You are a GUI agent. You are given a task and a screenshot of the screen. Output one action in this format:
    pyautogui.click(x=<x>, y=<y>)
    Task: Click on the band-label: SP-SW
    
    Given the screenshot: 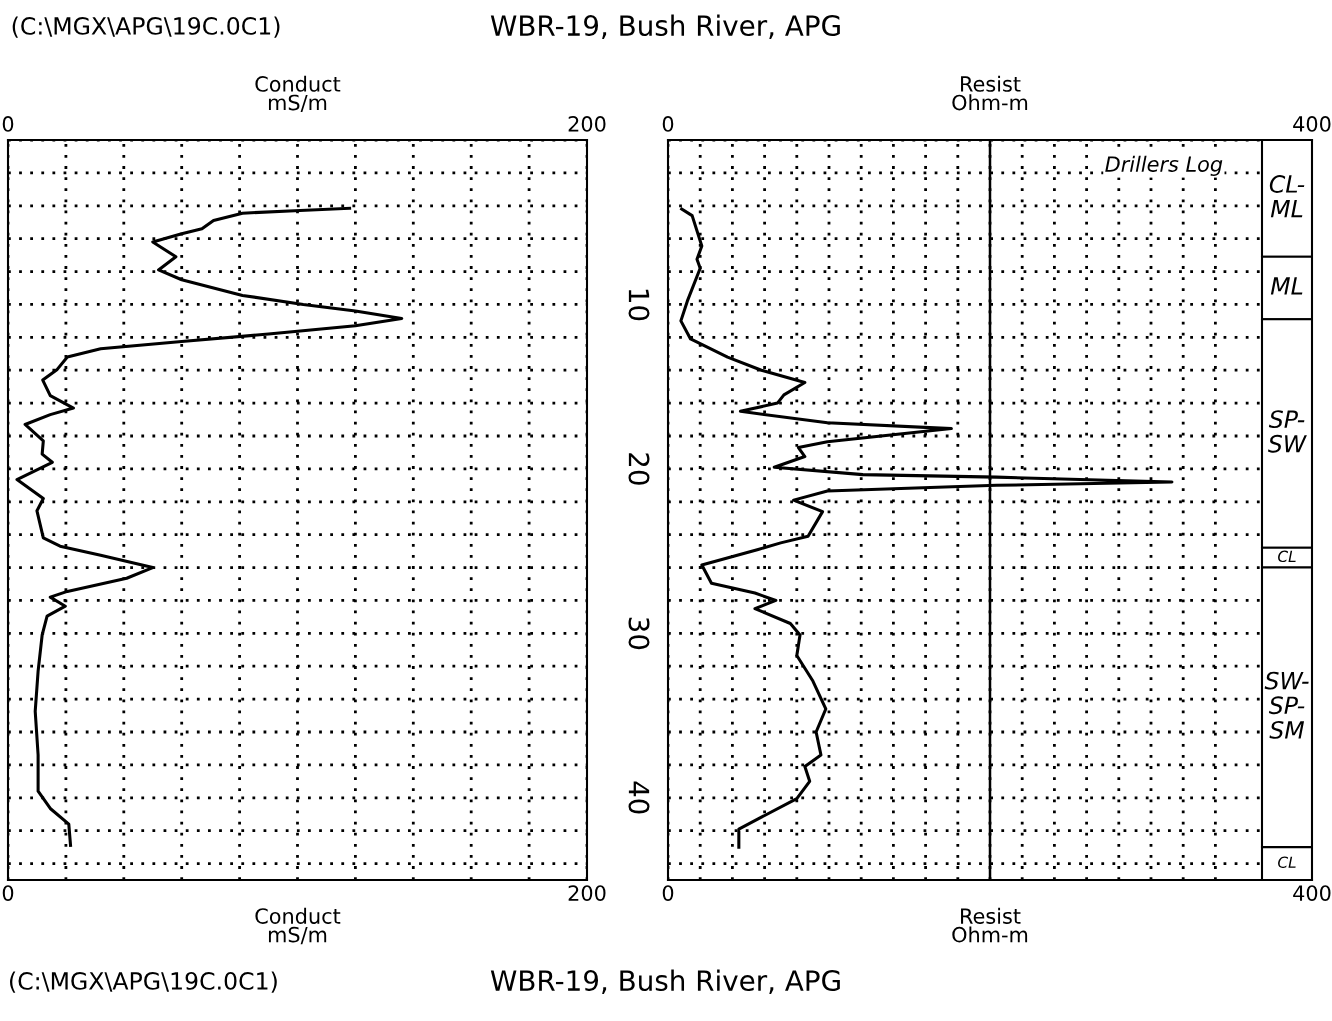 What is the action you would take?
    pyautogui.click(x=1287, y=431)
    